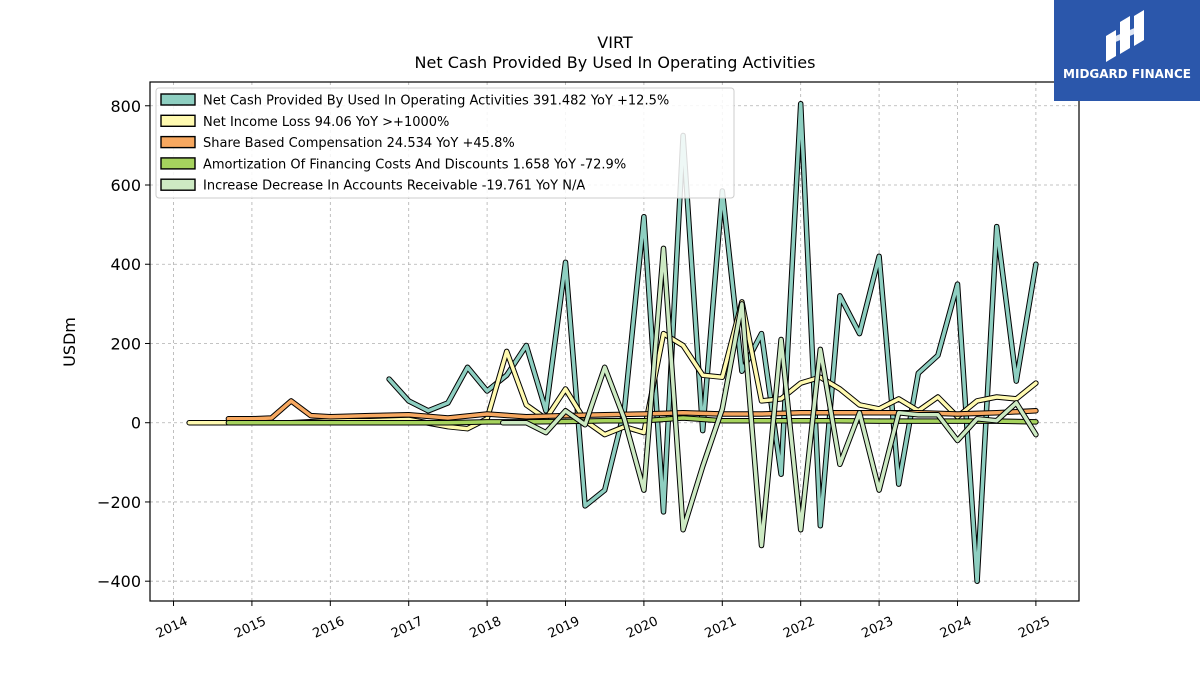 The height and width of the screenshot is (675, 1200). I want to click on x-tick-label: 2017, so click(407, 628).